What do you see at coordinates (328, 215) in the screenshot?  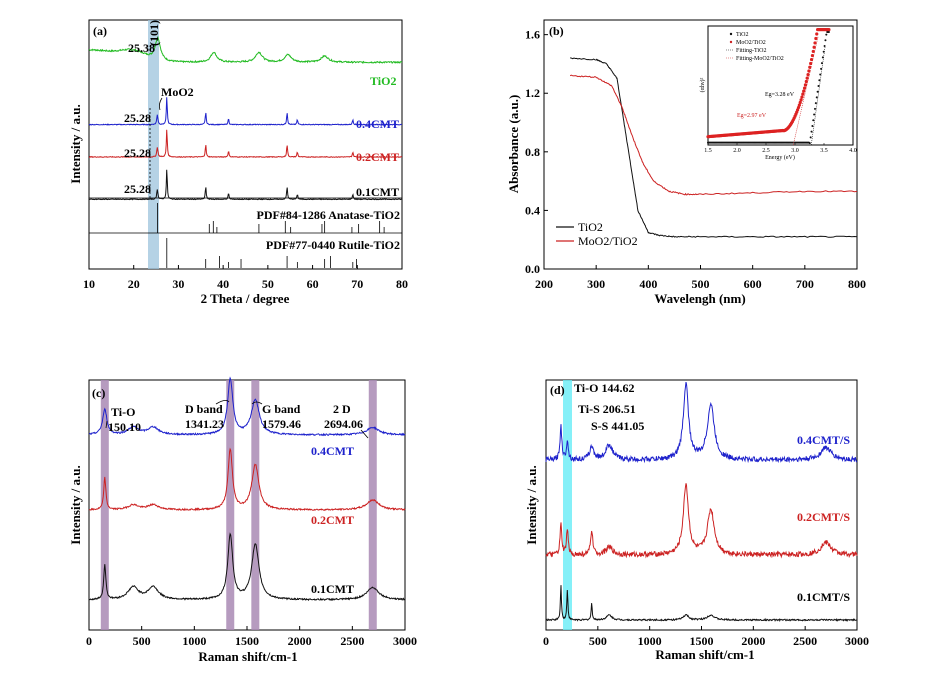 I see `panel-a-reference-label: PDF#84-1286 Anatase-TiO2` at bounding box center [328, 215].